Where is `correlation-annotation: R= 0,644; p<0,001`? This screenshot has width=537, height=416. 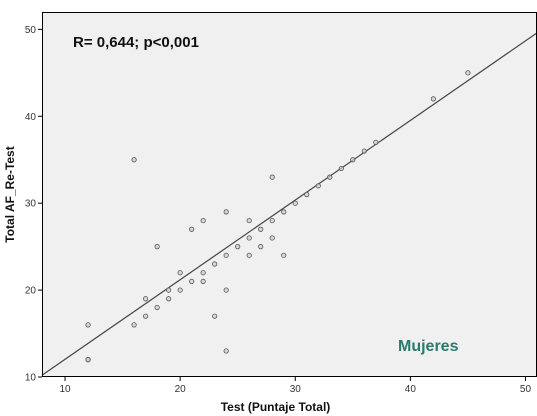 correlation-annotation: R= 0,644; p<0,001 is located at coordinates (136, 42).